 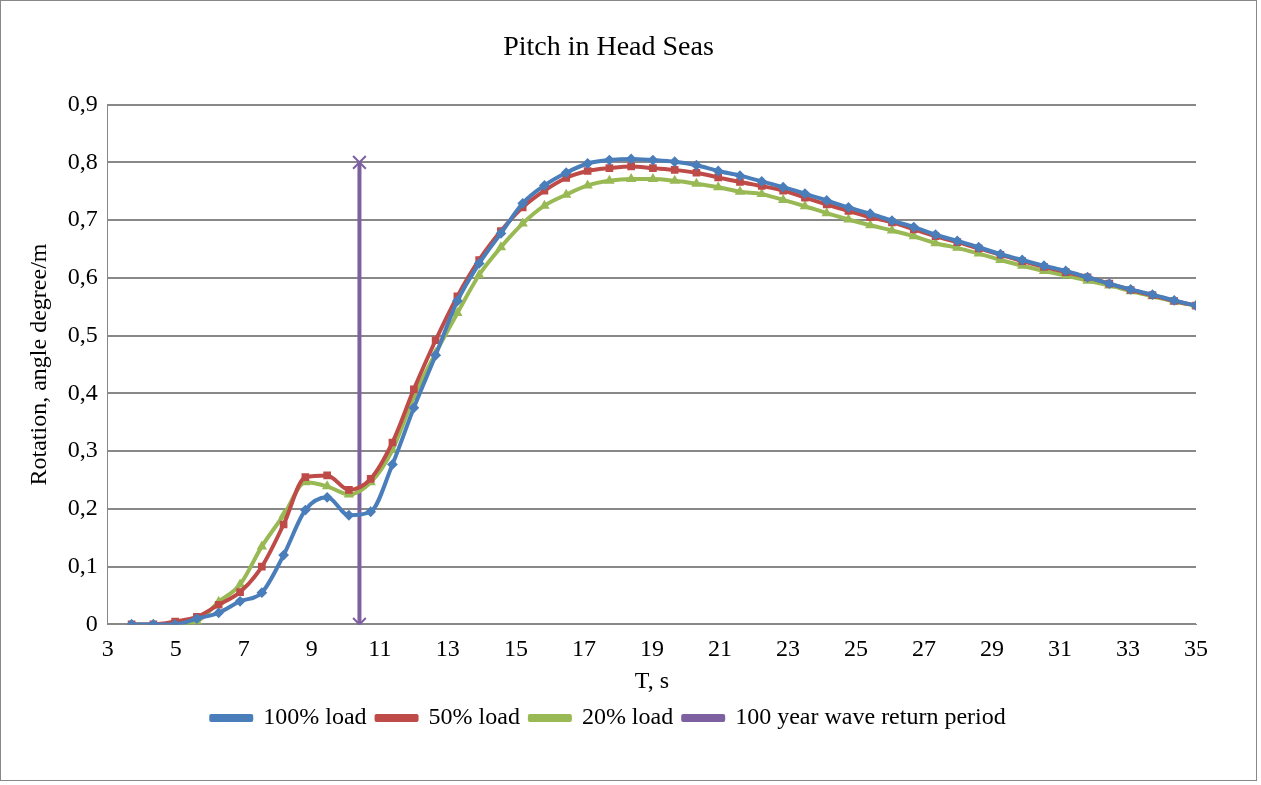 I want to click on x-tick-label: 11, so click(x=380, y=648).